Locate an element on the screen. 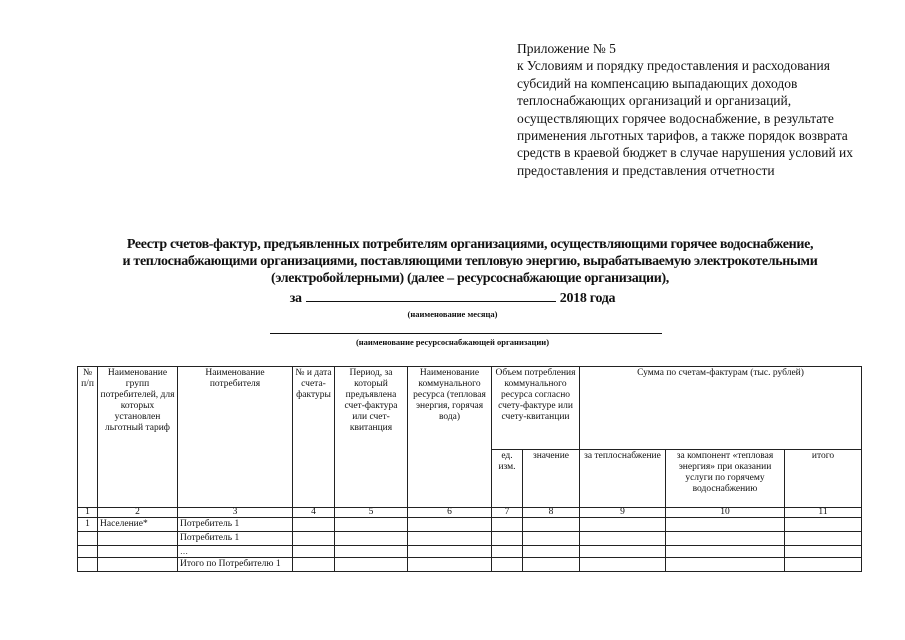  column-number: 8 is located at coordinates (551, 512).